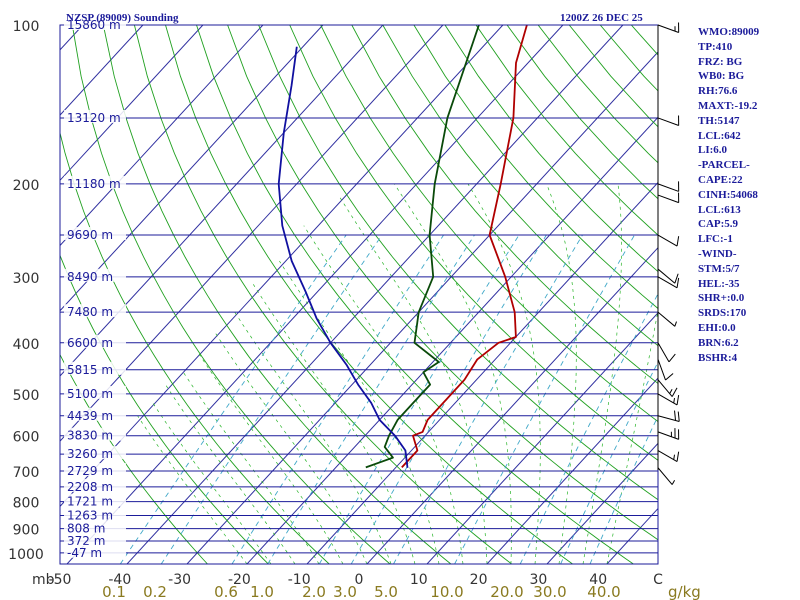  I want to click on pressure-label: 100, so click(26, 27).